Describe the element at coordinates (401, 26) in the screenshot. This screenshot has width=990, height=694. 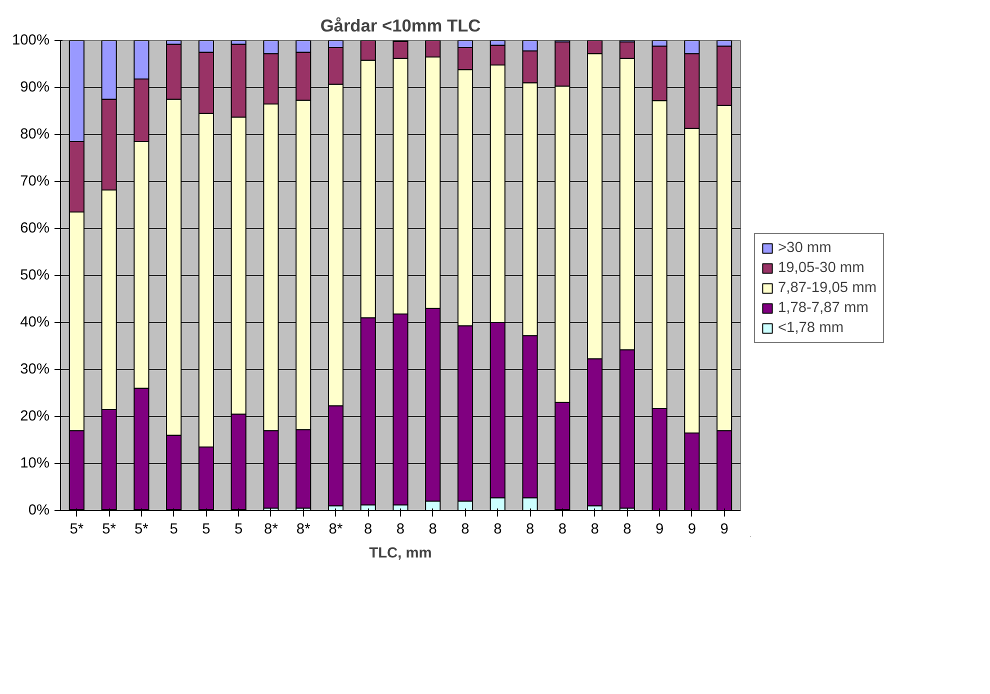
I see `chart-title: Gårdar <10mm TLC` at that location.